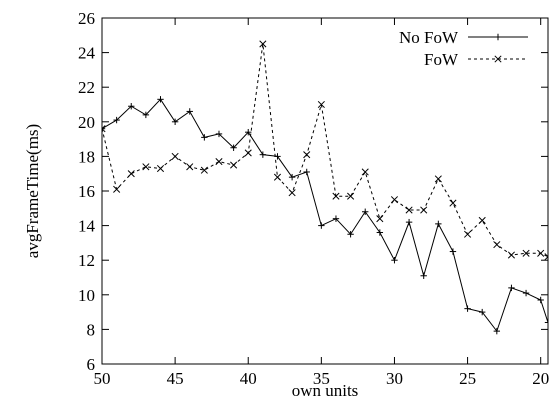  What do you see at coordinates (441, 59) in the screenshot?
I see `legend-label-fow: FoW` at bounding box center [441, 59].